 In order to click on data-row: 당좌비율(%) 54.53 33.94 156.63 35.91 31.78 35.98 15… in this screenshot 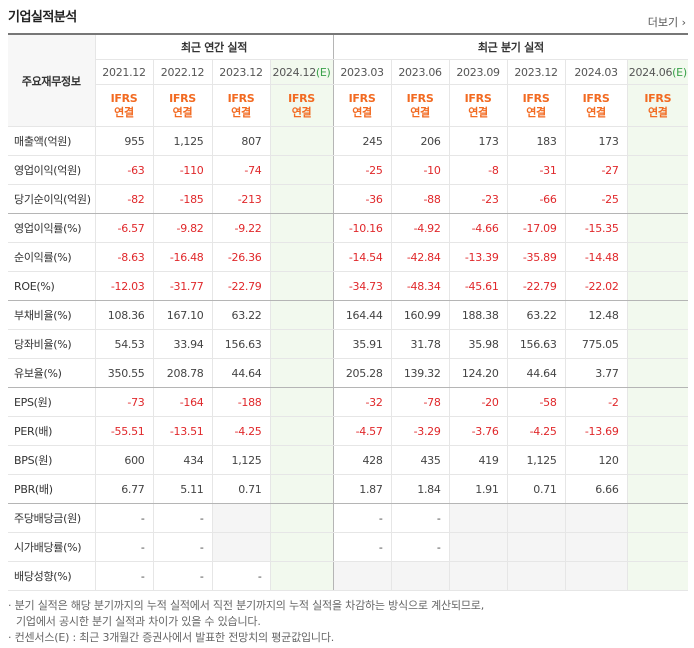, I will do `click(348, 344)`.